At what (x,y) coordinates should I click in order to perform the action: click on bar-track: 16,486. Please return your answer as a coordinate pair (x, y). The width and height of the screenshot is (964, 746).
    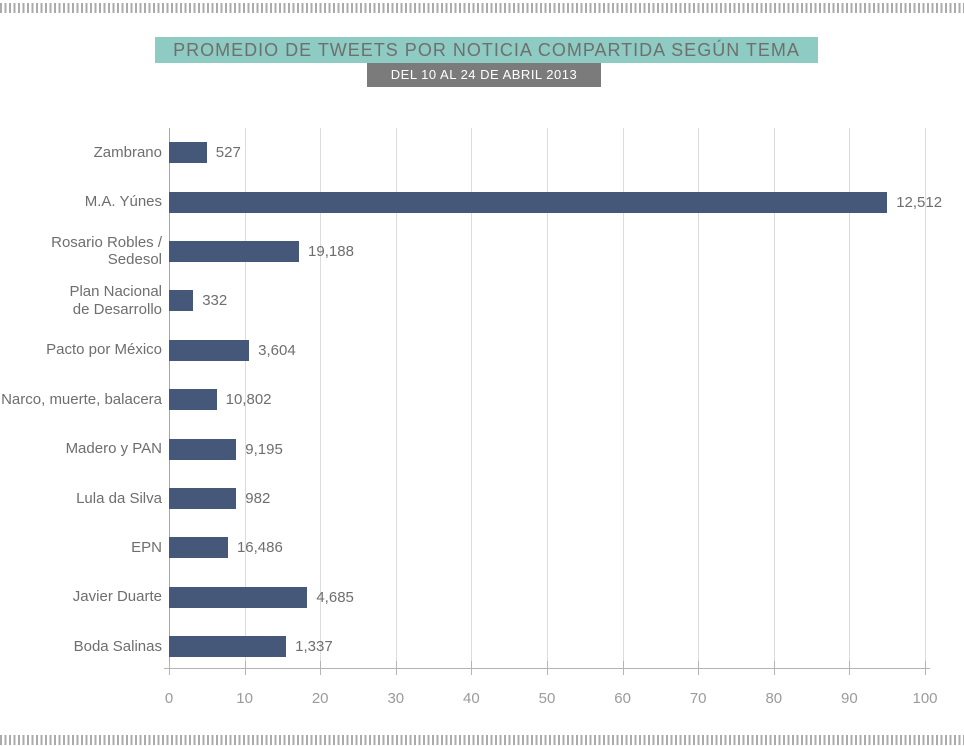
    Looking at the image, I should click on (547, 548).